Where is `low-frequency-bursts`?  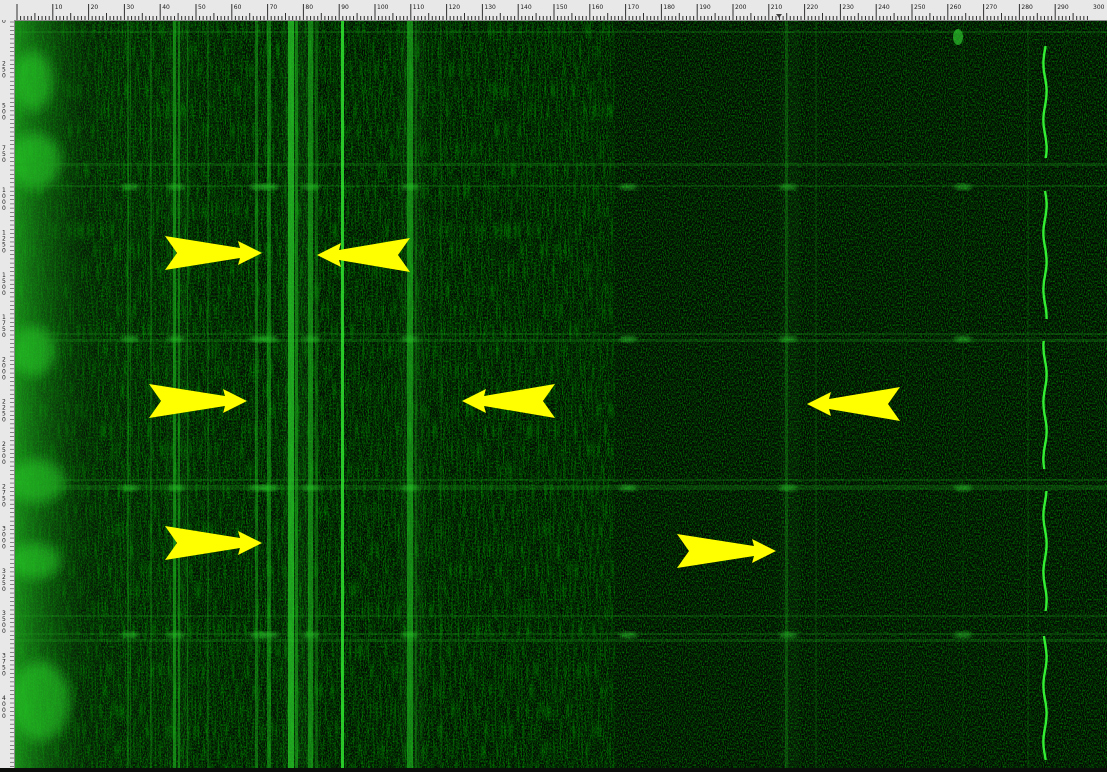
low-frequency-bursts is located at coordinates (42, 396).